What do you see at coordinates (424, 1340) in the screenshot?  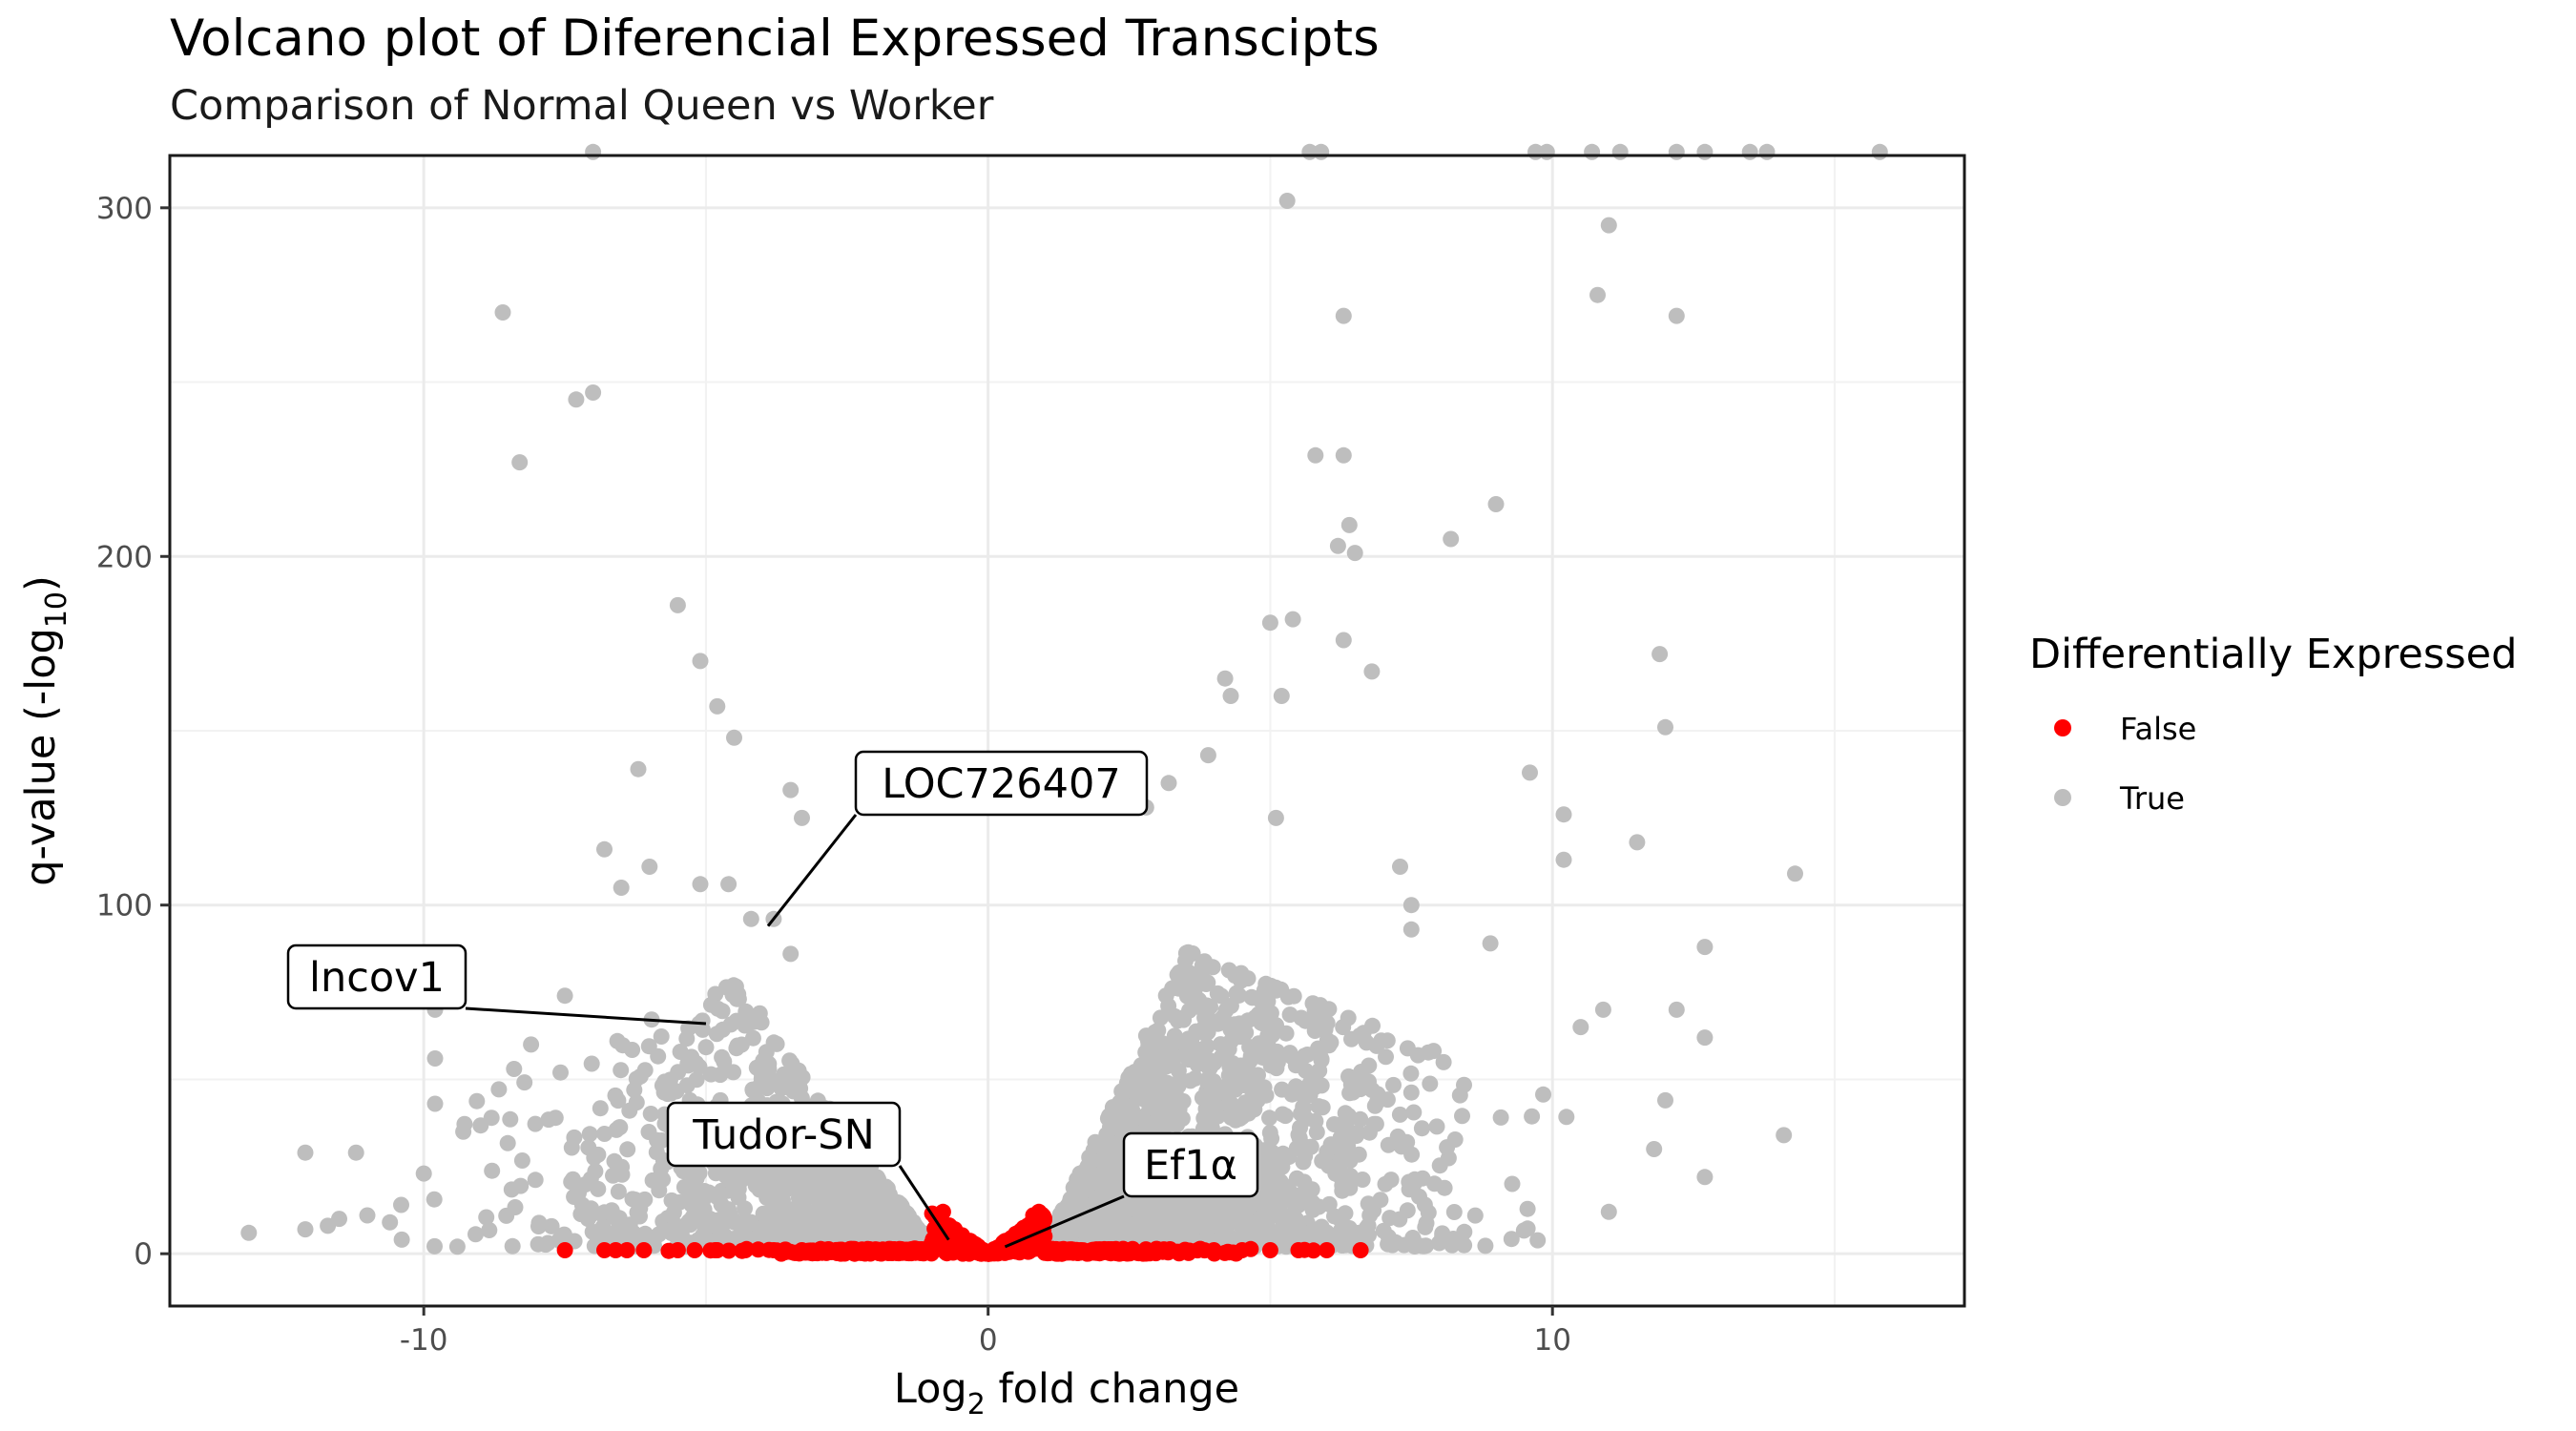 I see `x-tick-label: -10` at bounding box center [424, 1340].